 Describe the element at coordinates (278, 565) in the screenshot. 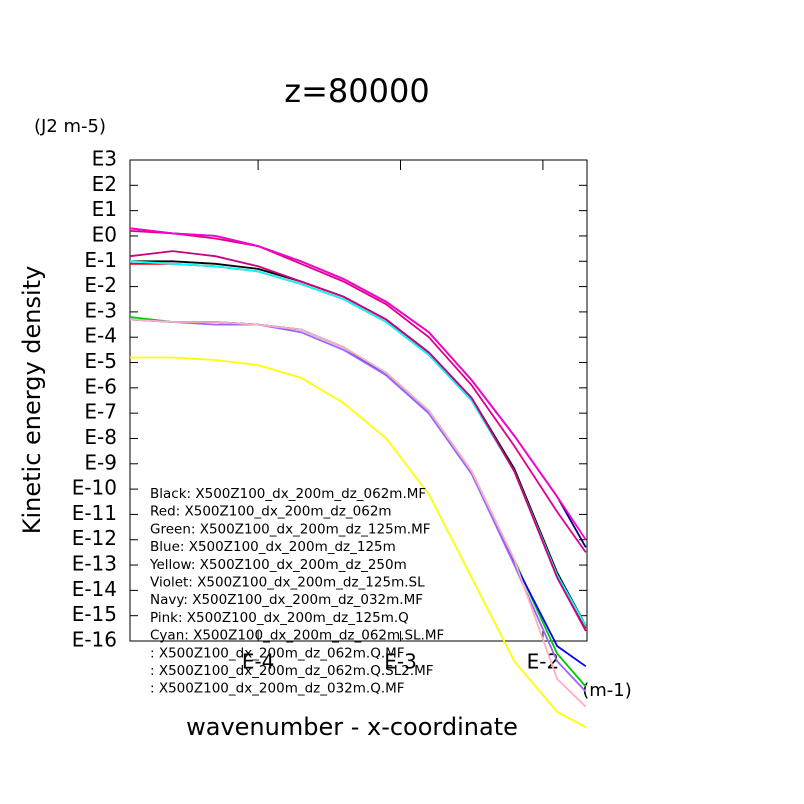

I see `legend-entry: Yellow: X500Z100_dx_200m_dz_250m` at that location.